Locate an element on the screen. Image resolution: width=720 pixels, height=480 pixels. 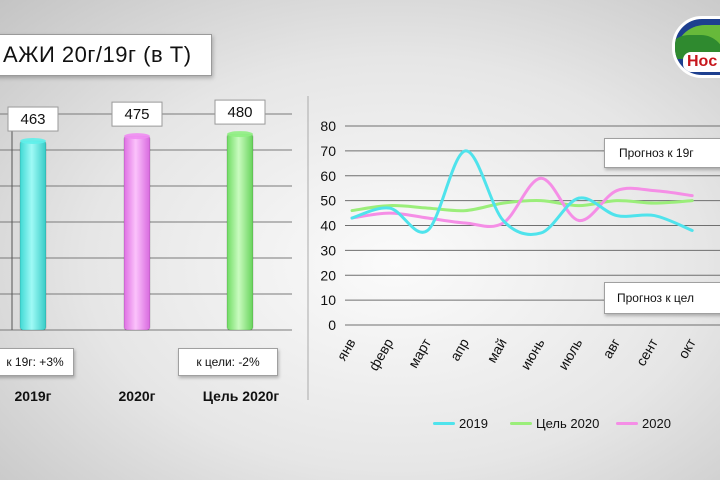
x-tick-label: февр is located at coordinates (380, 354).